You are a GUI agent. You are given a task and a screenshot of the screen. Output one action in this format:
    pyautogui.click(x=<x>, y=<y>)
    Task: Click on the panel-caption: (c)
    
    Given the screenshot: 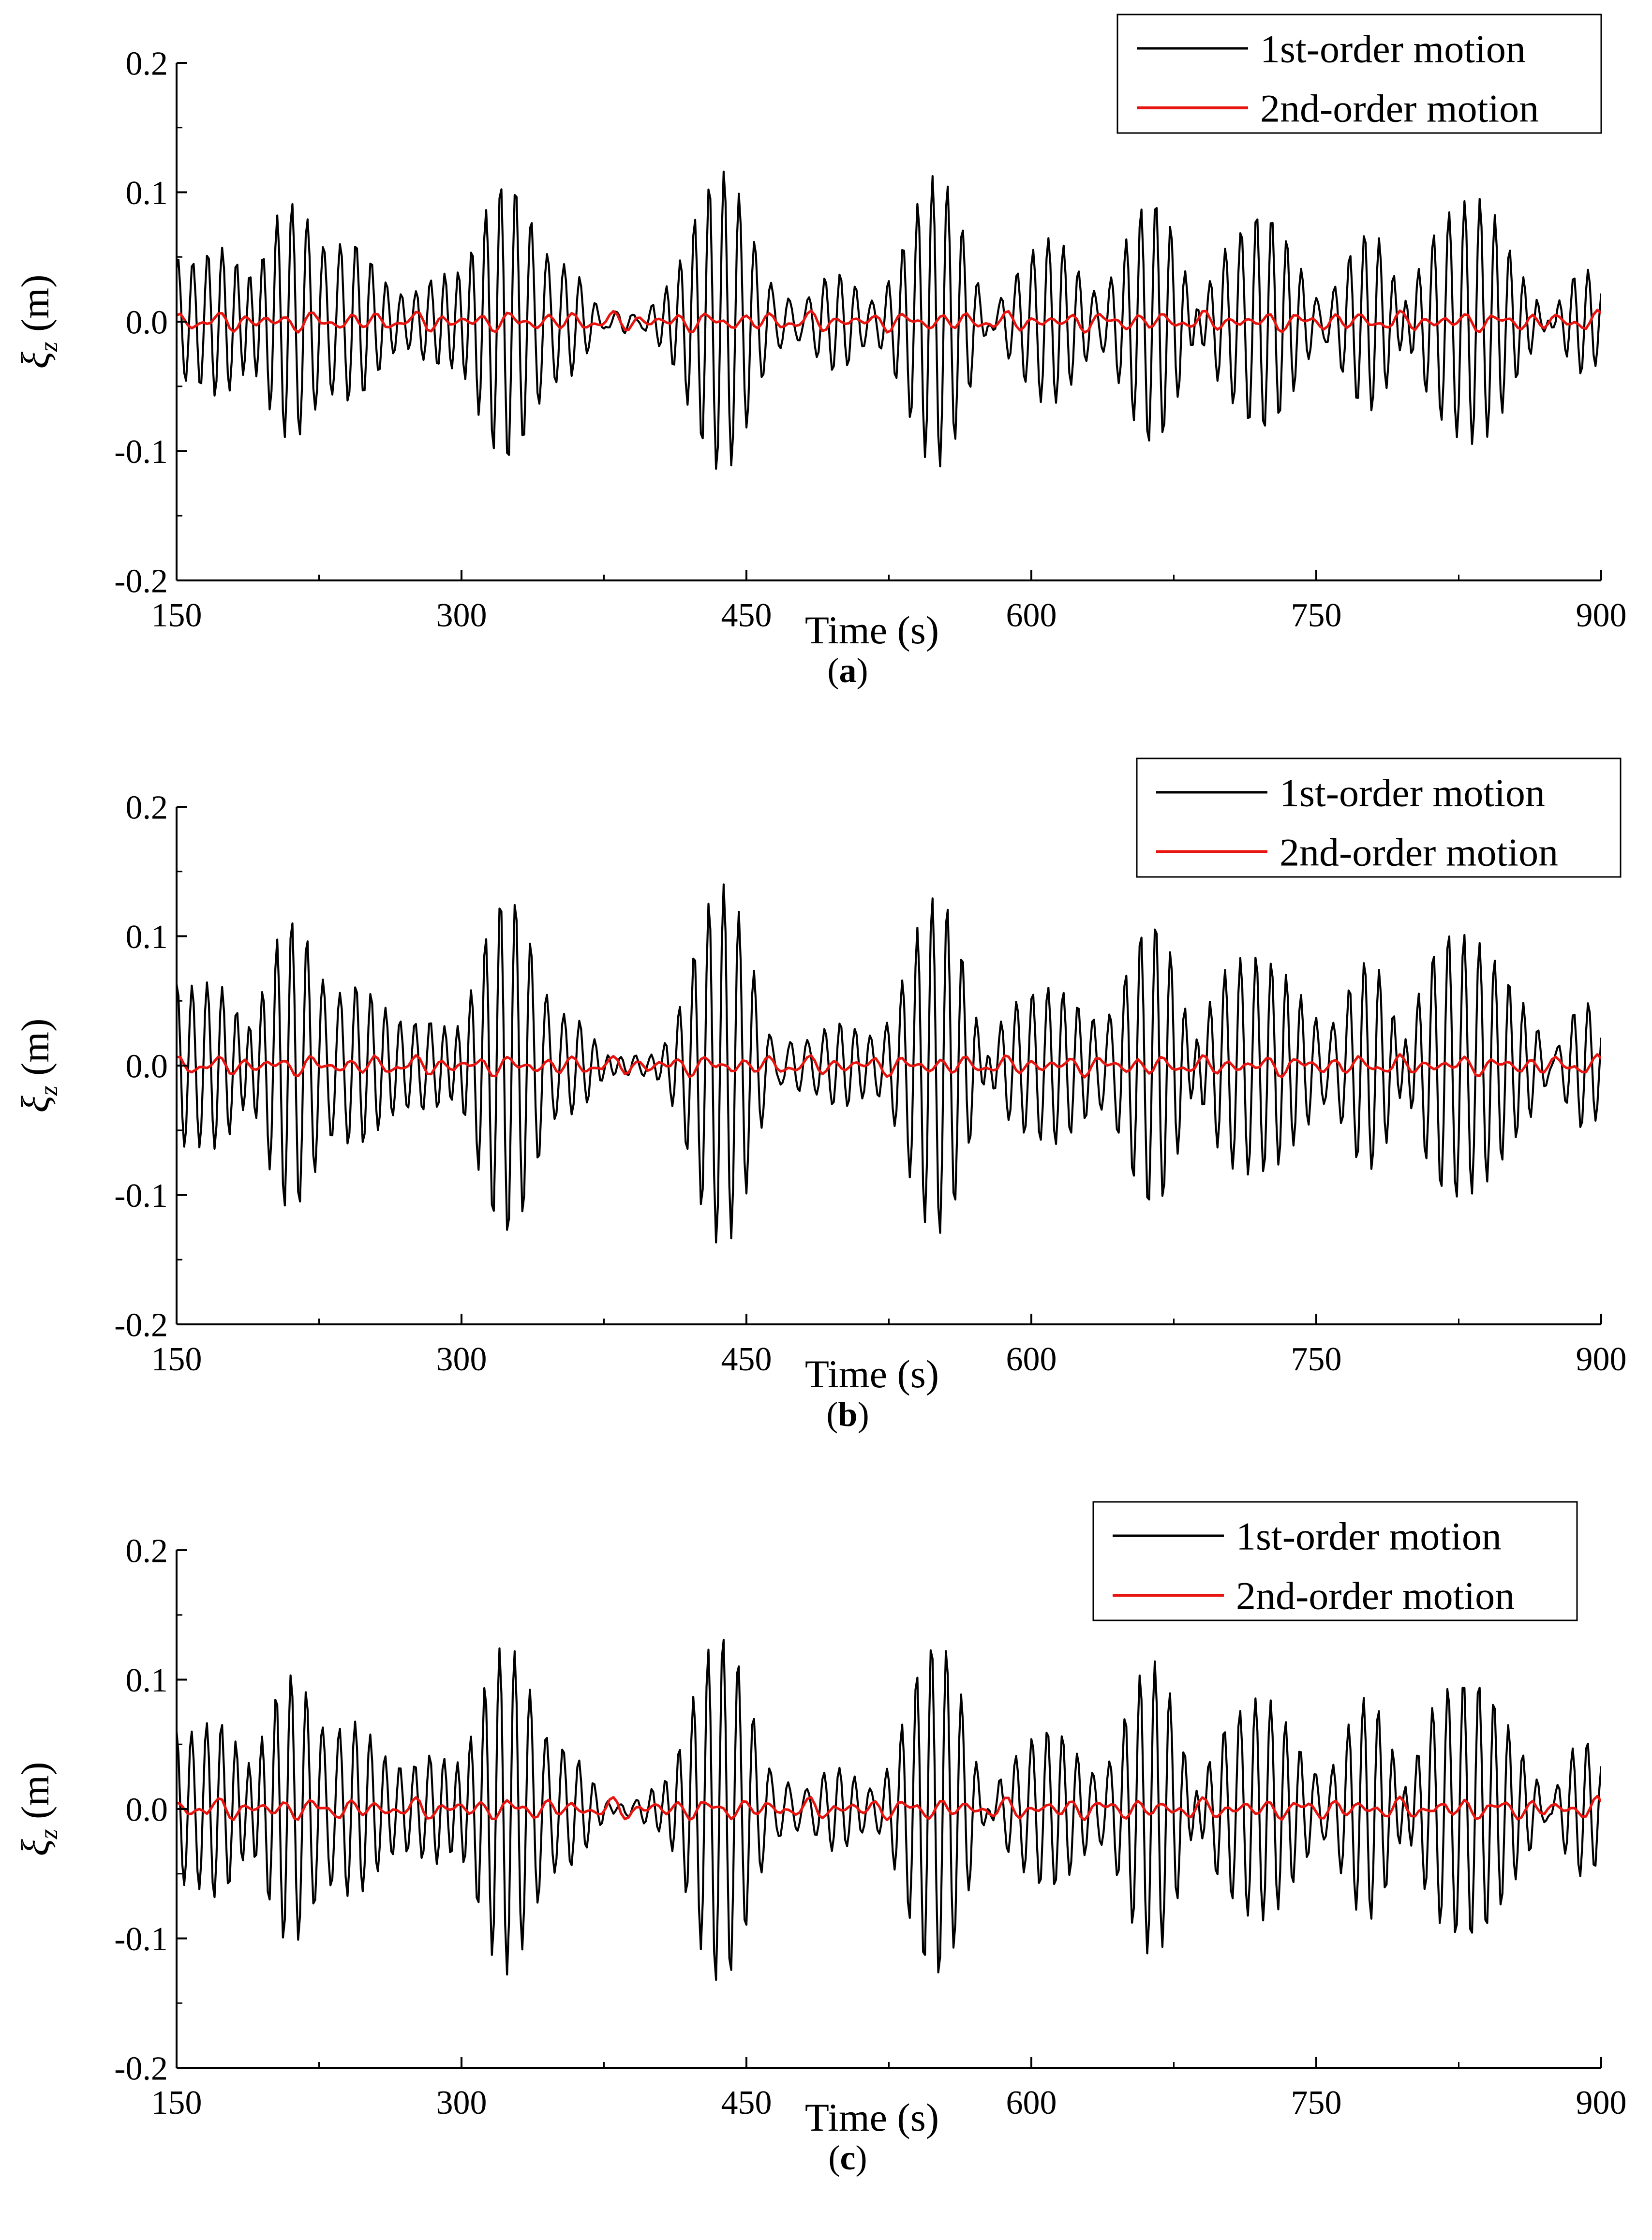 What is the action you would take?
    pyautogui.click(x=847, y=2157)
    